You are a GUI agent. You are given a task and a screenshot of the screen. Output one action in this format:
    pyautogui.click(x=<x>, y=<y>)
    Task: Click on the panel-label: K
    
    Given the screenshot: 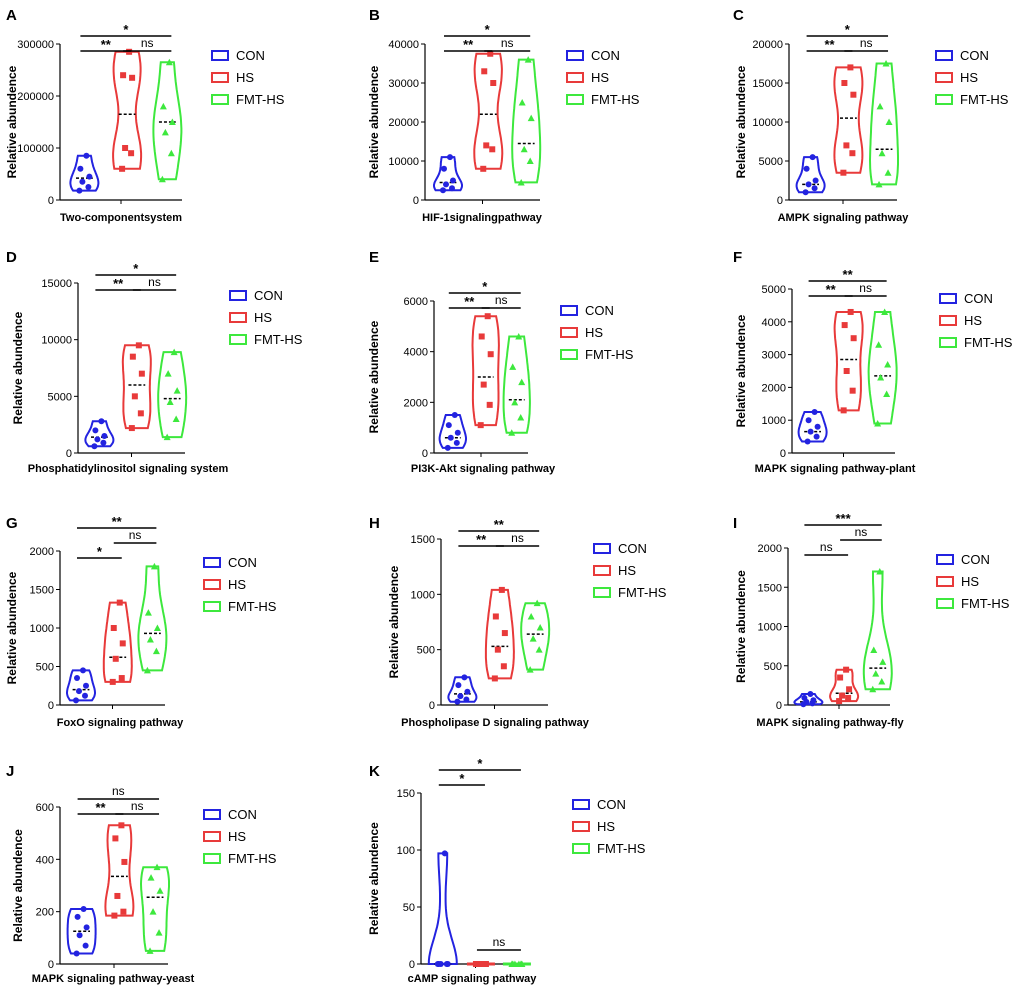 What is the action you would take?
    pyautogui.click(x=374, y=771)
    